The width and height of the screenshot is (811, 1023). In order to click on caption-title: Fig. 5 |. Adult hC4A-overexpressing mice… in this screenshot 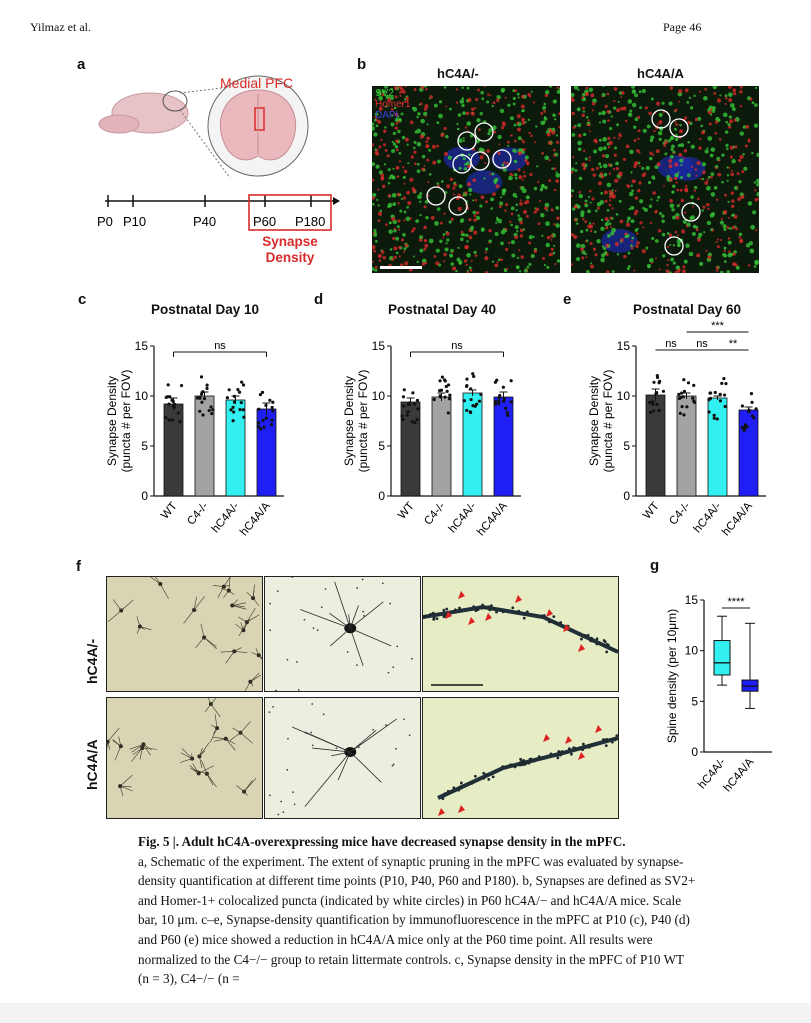, I will do `click(382, 841)`.